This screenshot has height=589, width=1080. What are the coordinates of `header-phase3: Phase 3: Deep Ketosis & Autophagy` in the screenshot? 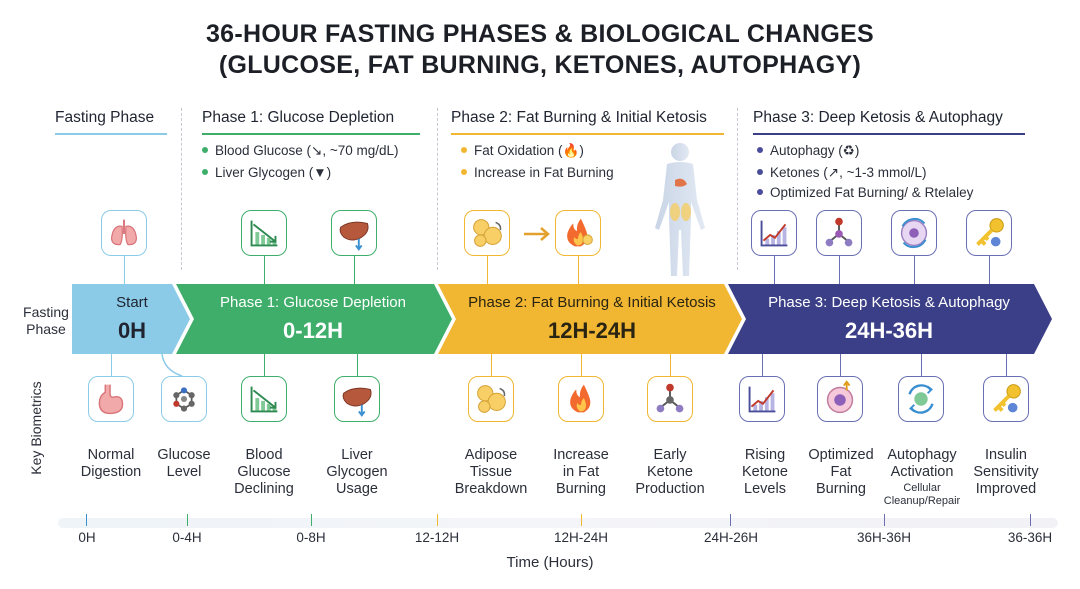 It's located at (878, 117).